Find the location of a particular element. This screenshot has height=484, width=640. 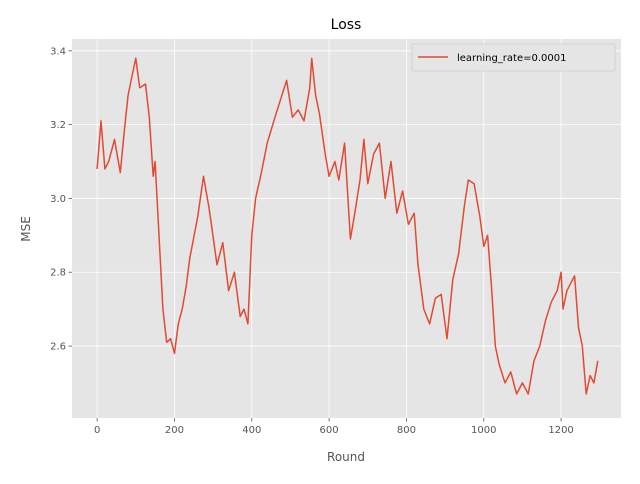

x-tick-label: 0 is located at coordinates (97, 430).